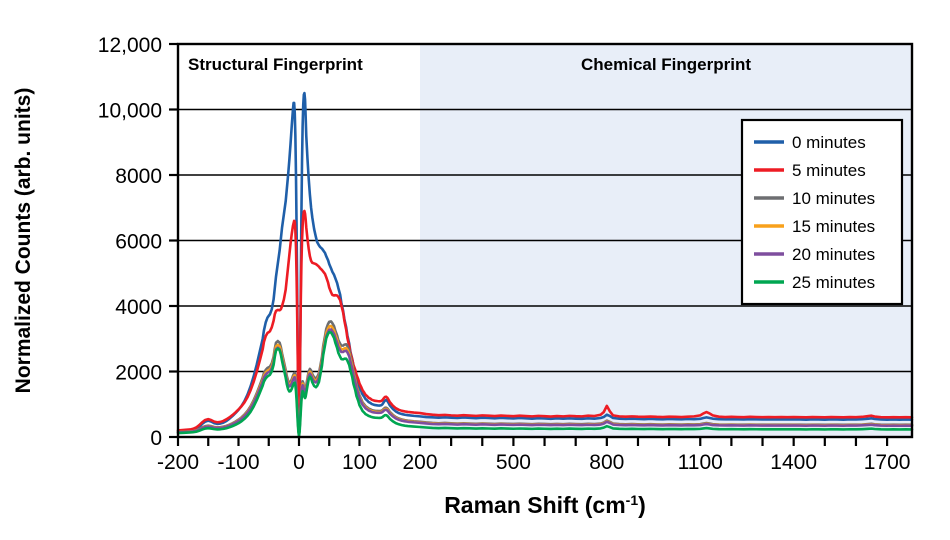 The image size is (950, 540). Describe the element at coordinates (238, 462) in the screenshot. I see `x-tick-label: -100` at that location.